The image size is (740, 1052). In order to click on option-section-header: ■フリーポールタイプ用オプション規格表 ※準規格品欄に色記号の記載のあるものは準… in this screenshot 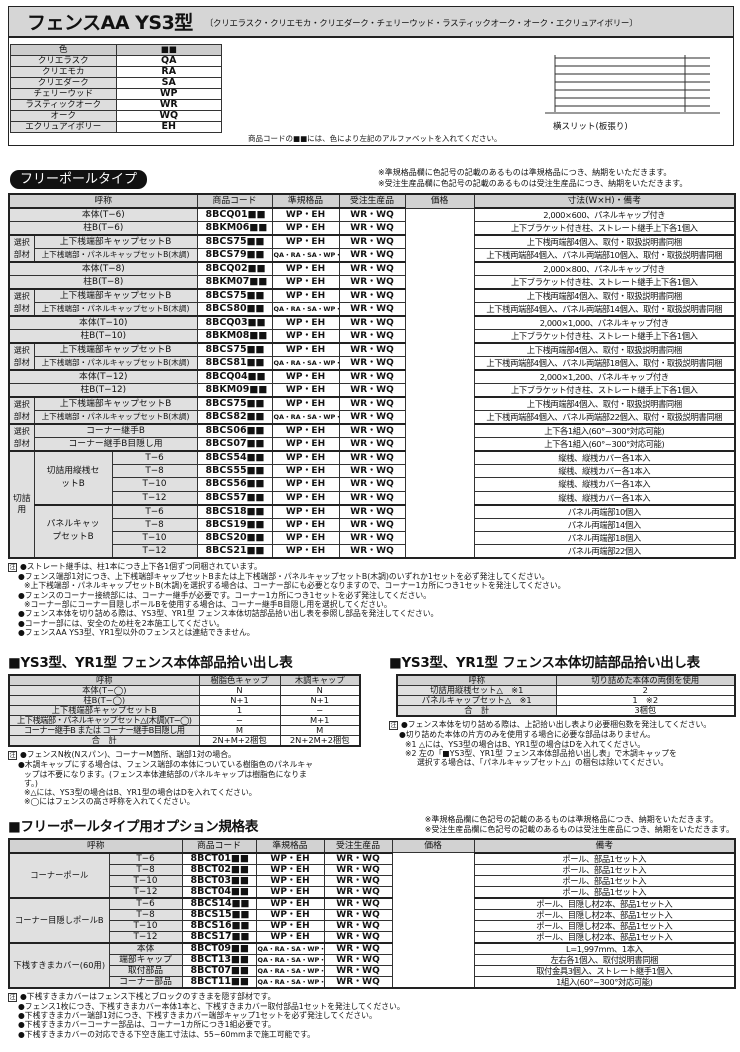, I will do `click(371, 825)`.